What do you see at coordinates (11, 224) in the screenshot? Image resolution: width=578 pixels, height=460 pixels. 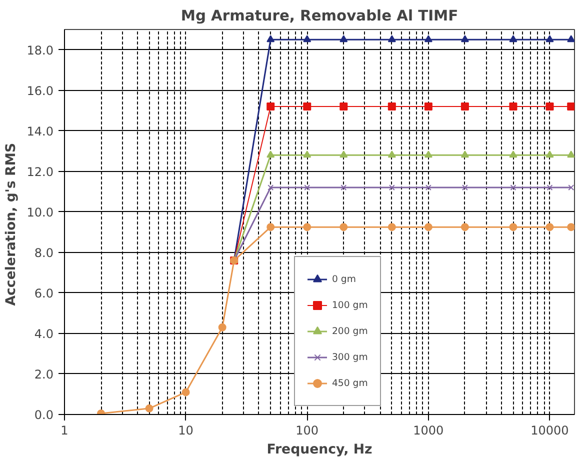 I see `y-axis-title: Acceleration, g's RMS` at bounding box center [11, 224].